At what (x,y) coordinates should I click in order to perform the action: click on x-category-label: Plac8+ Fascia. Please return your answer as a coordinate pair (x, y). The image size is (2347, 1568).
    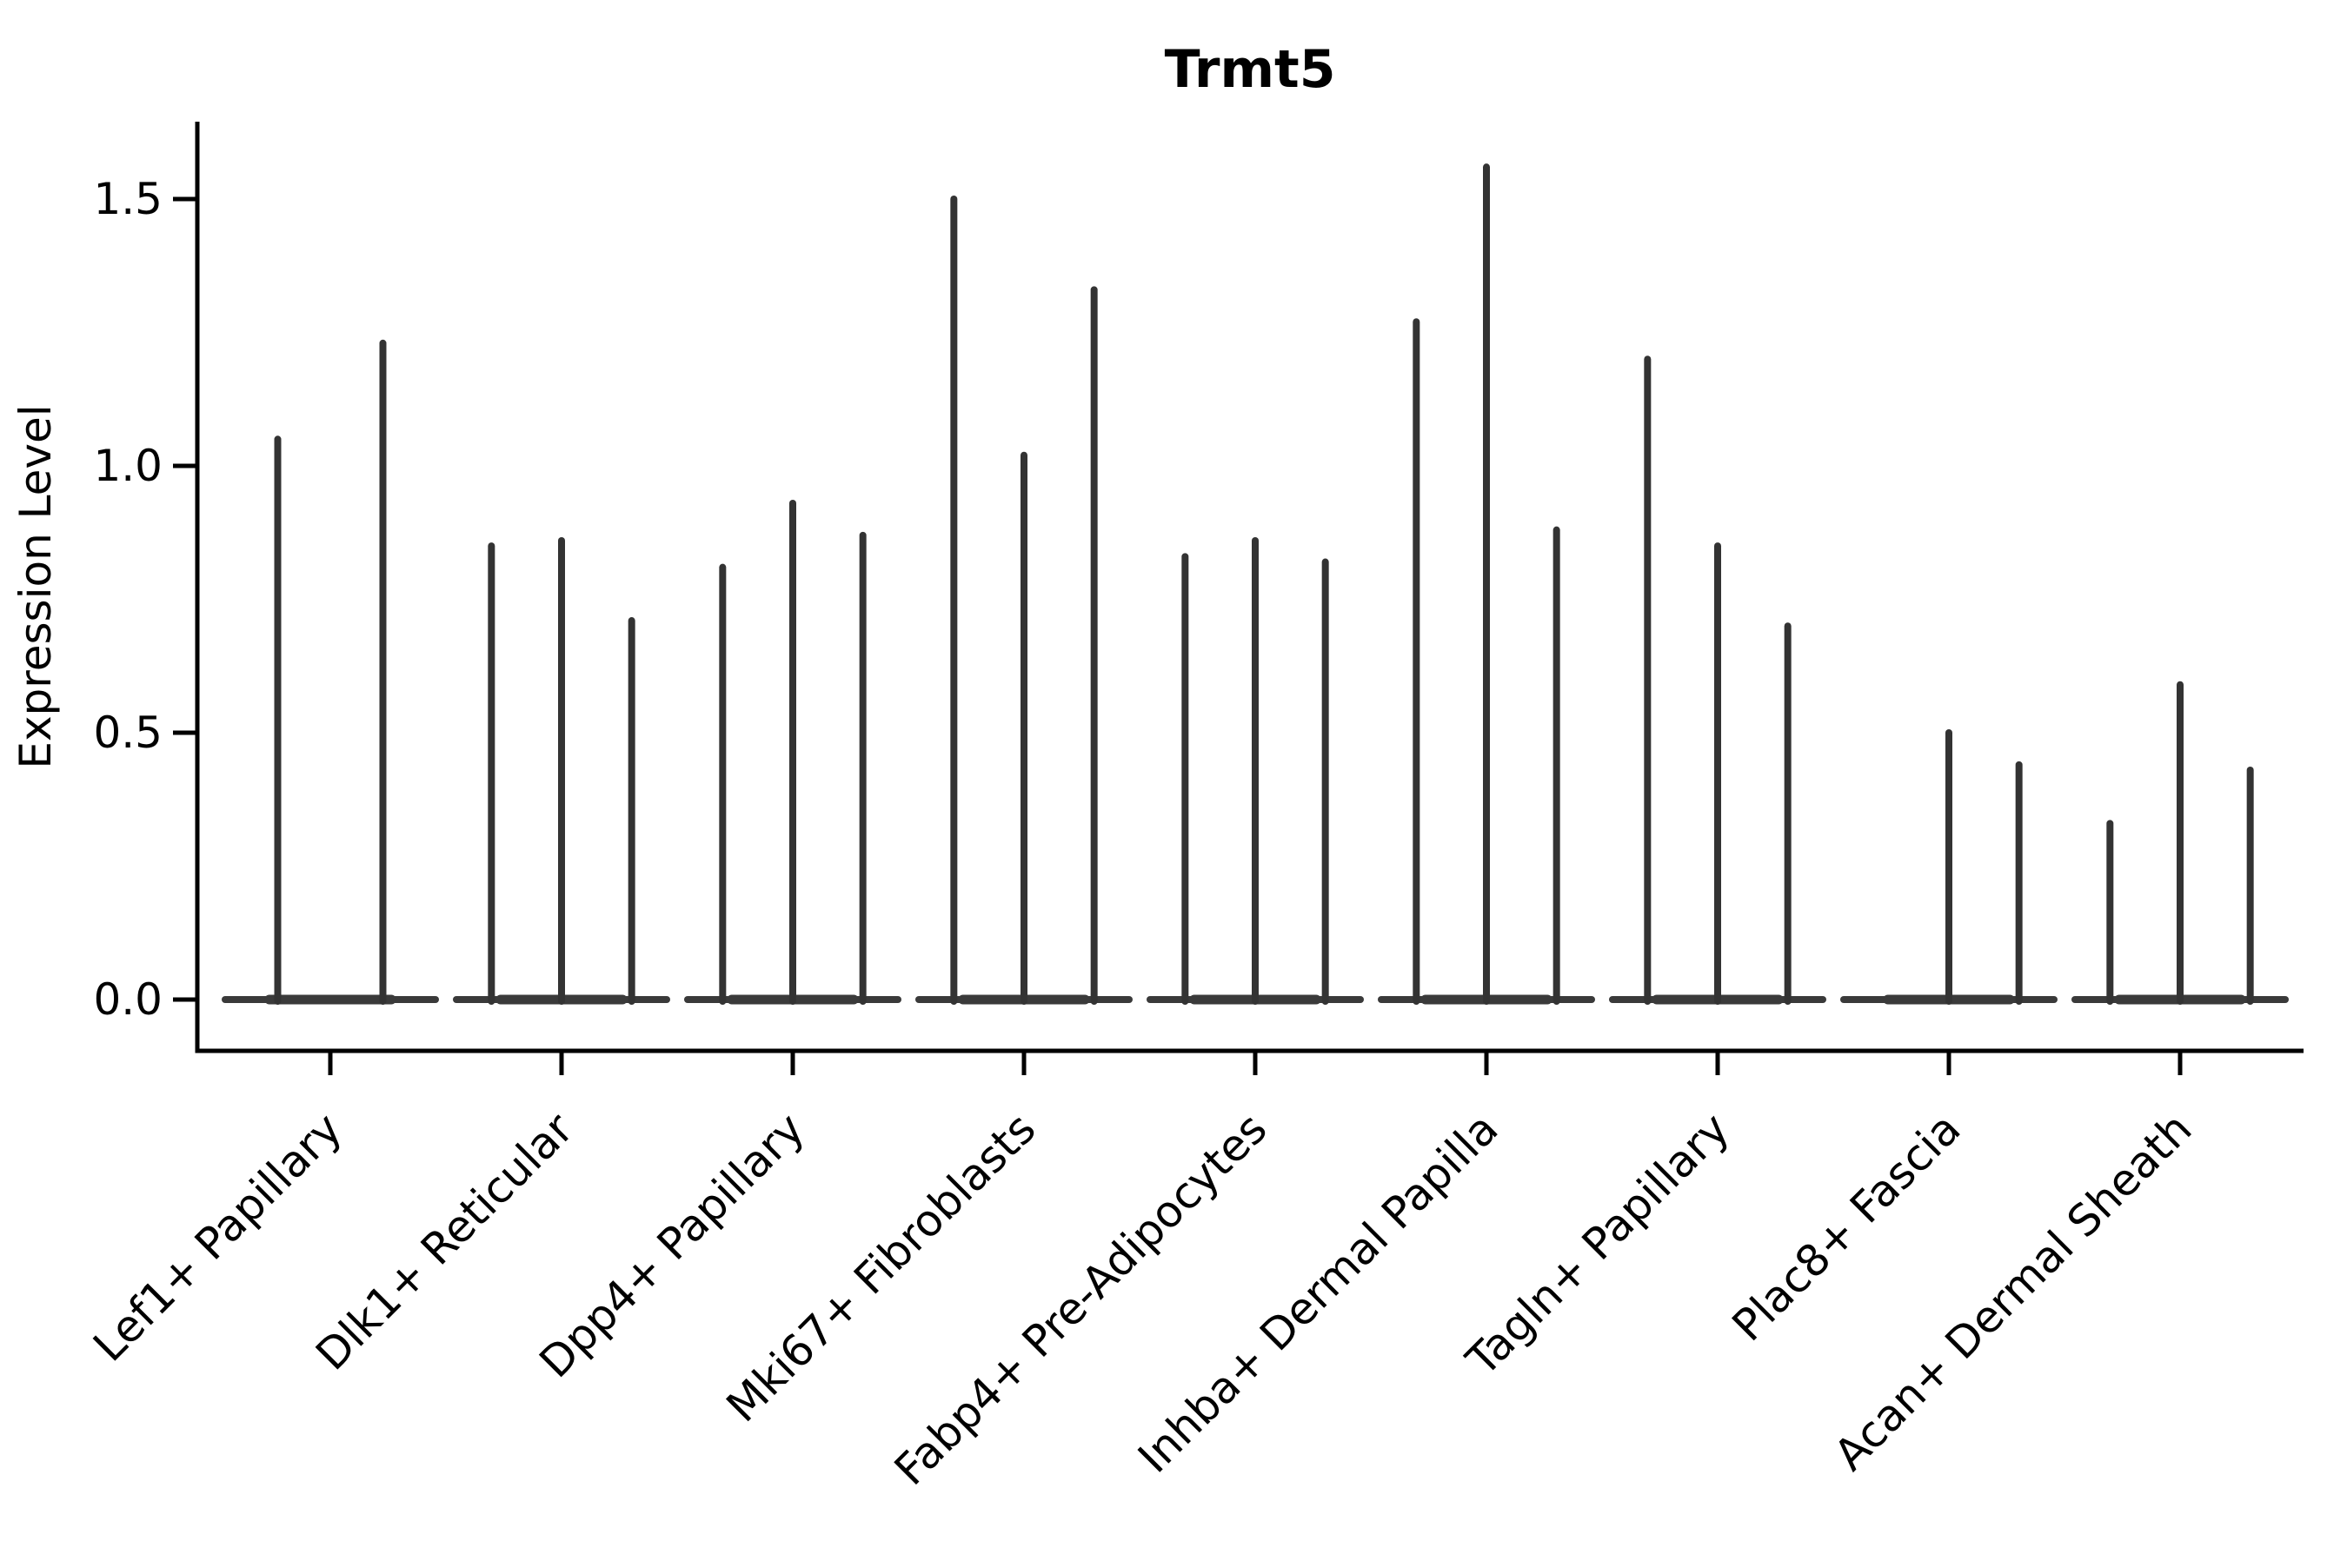
    Looking at the image, I should click on (1847, 1227).